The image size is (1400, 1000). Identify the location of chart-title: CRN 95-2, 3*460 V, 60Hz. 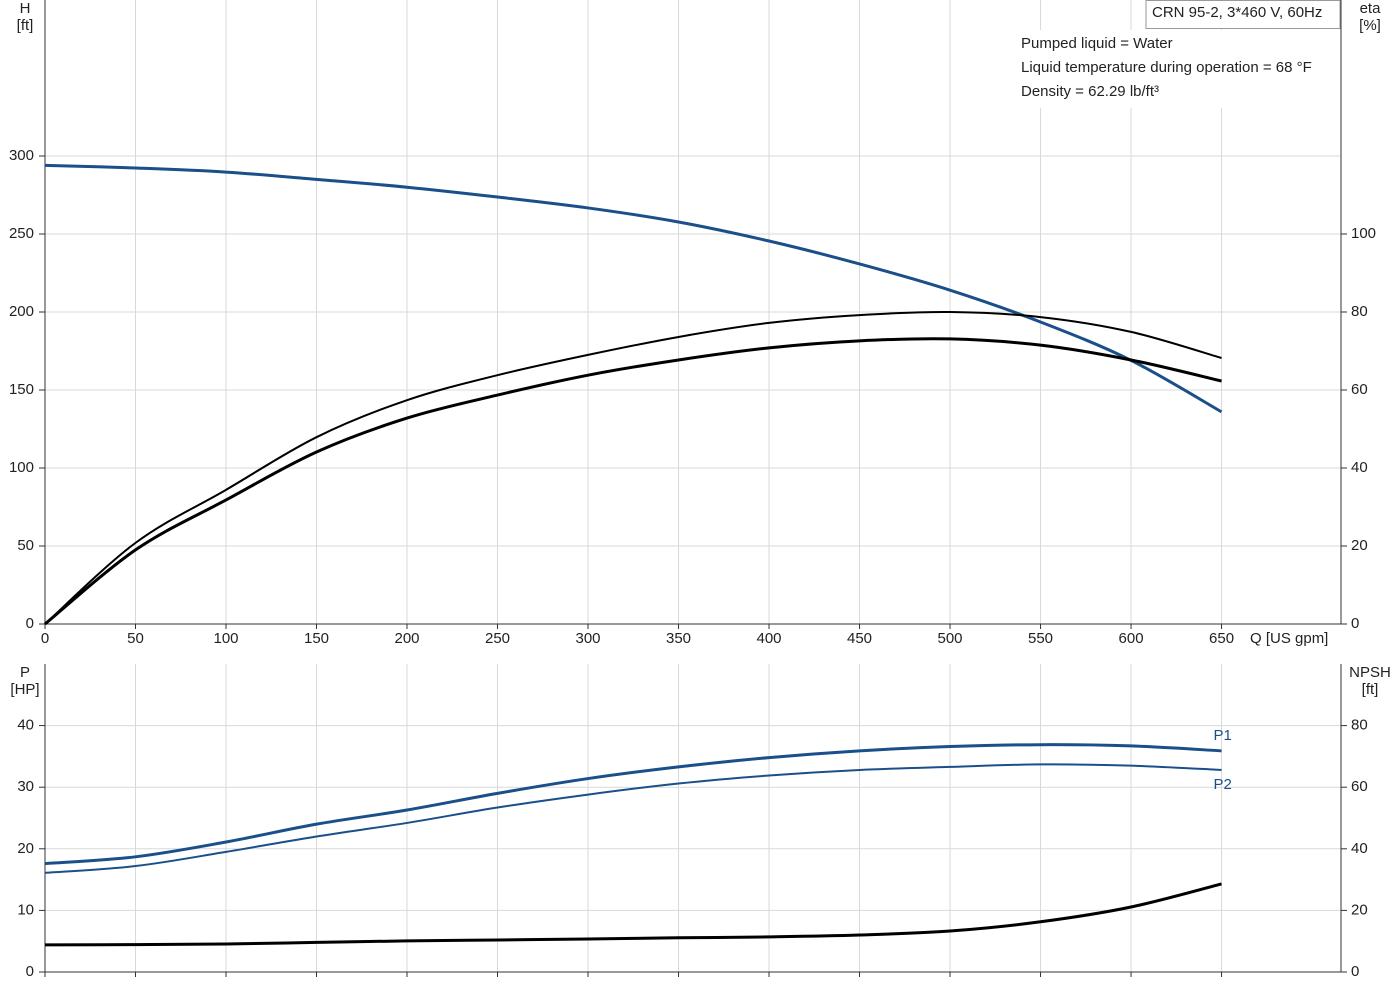
(1237, 12).